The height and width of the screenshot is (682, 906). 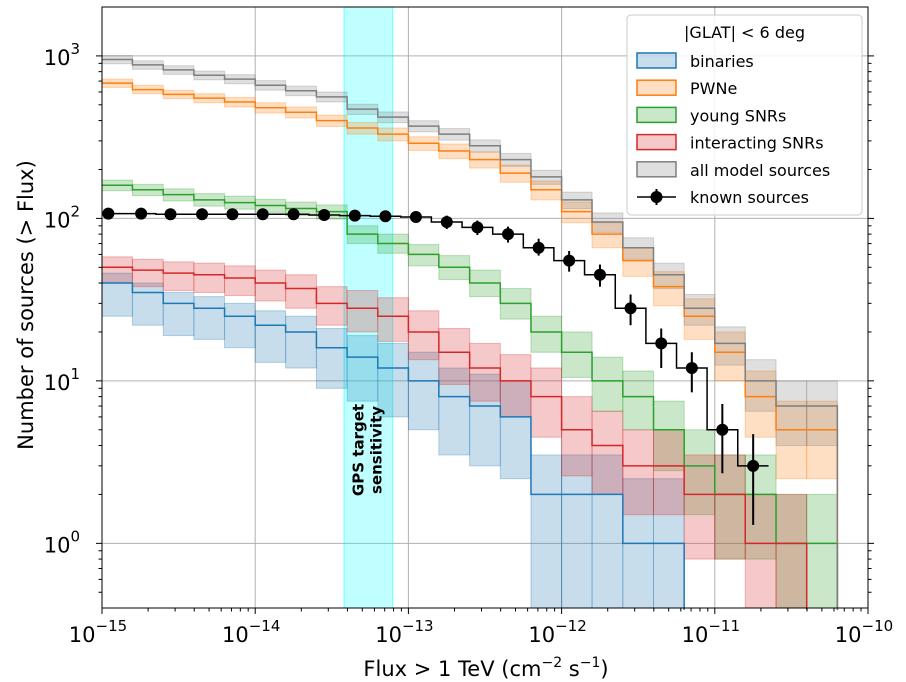 I want to click on y-tick-label: 10⁰, so click(x=62, y=542).